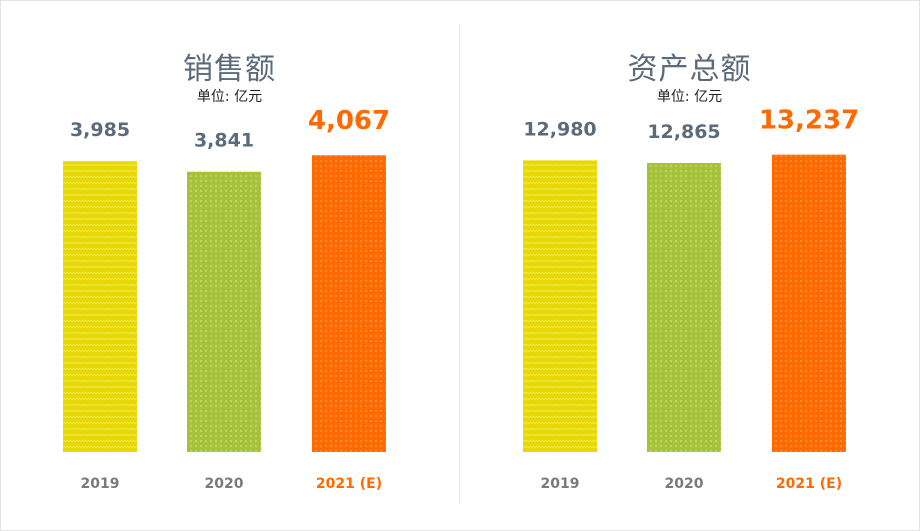 The image size is (920, 531). I want to click on chart-unit-assets: 单位: 亿元, so click(689, 97).